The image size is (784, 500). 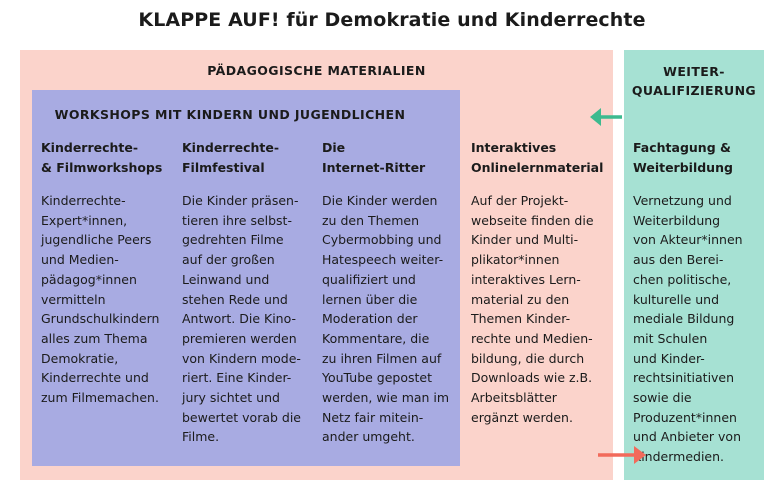 I want to click on column-heading: Kinderrechte- & Filmworkshops, so click(x=102, y=157).